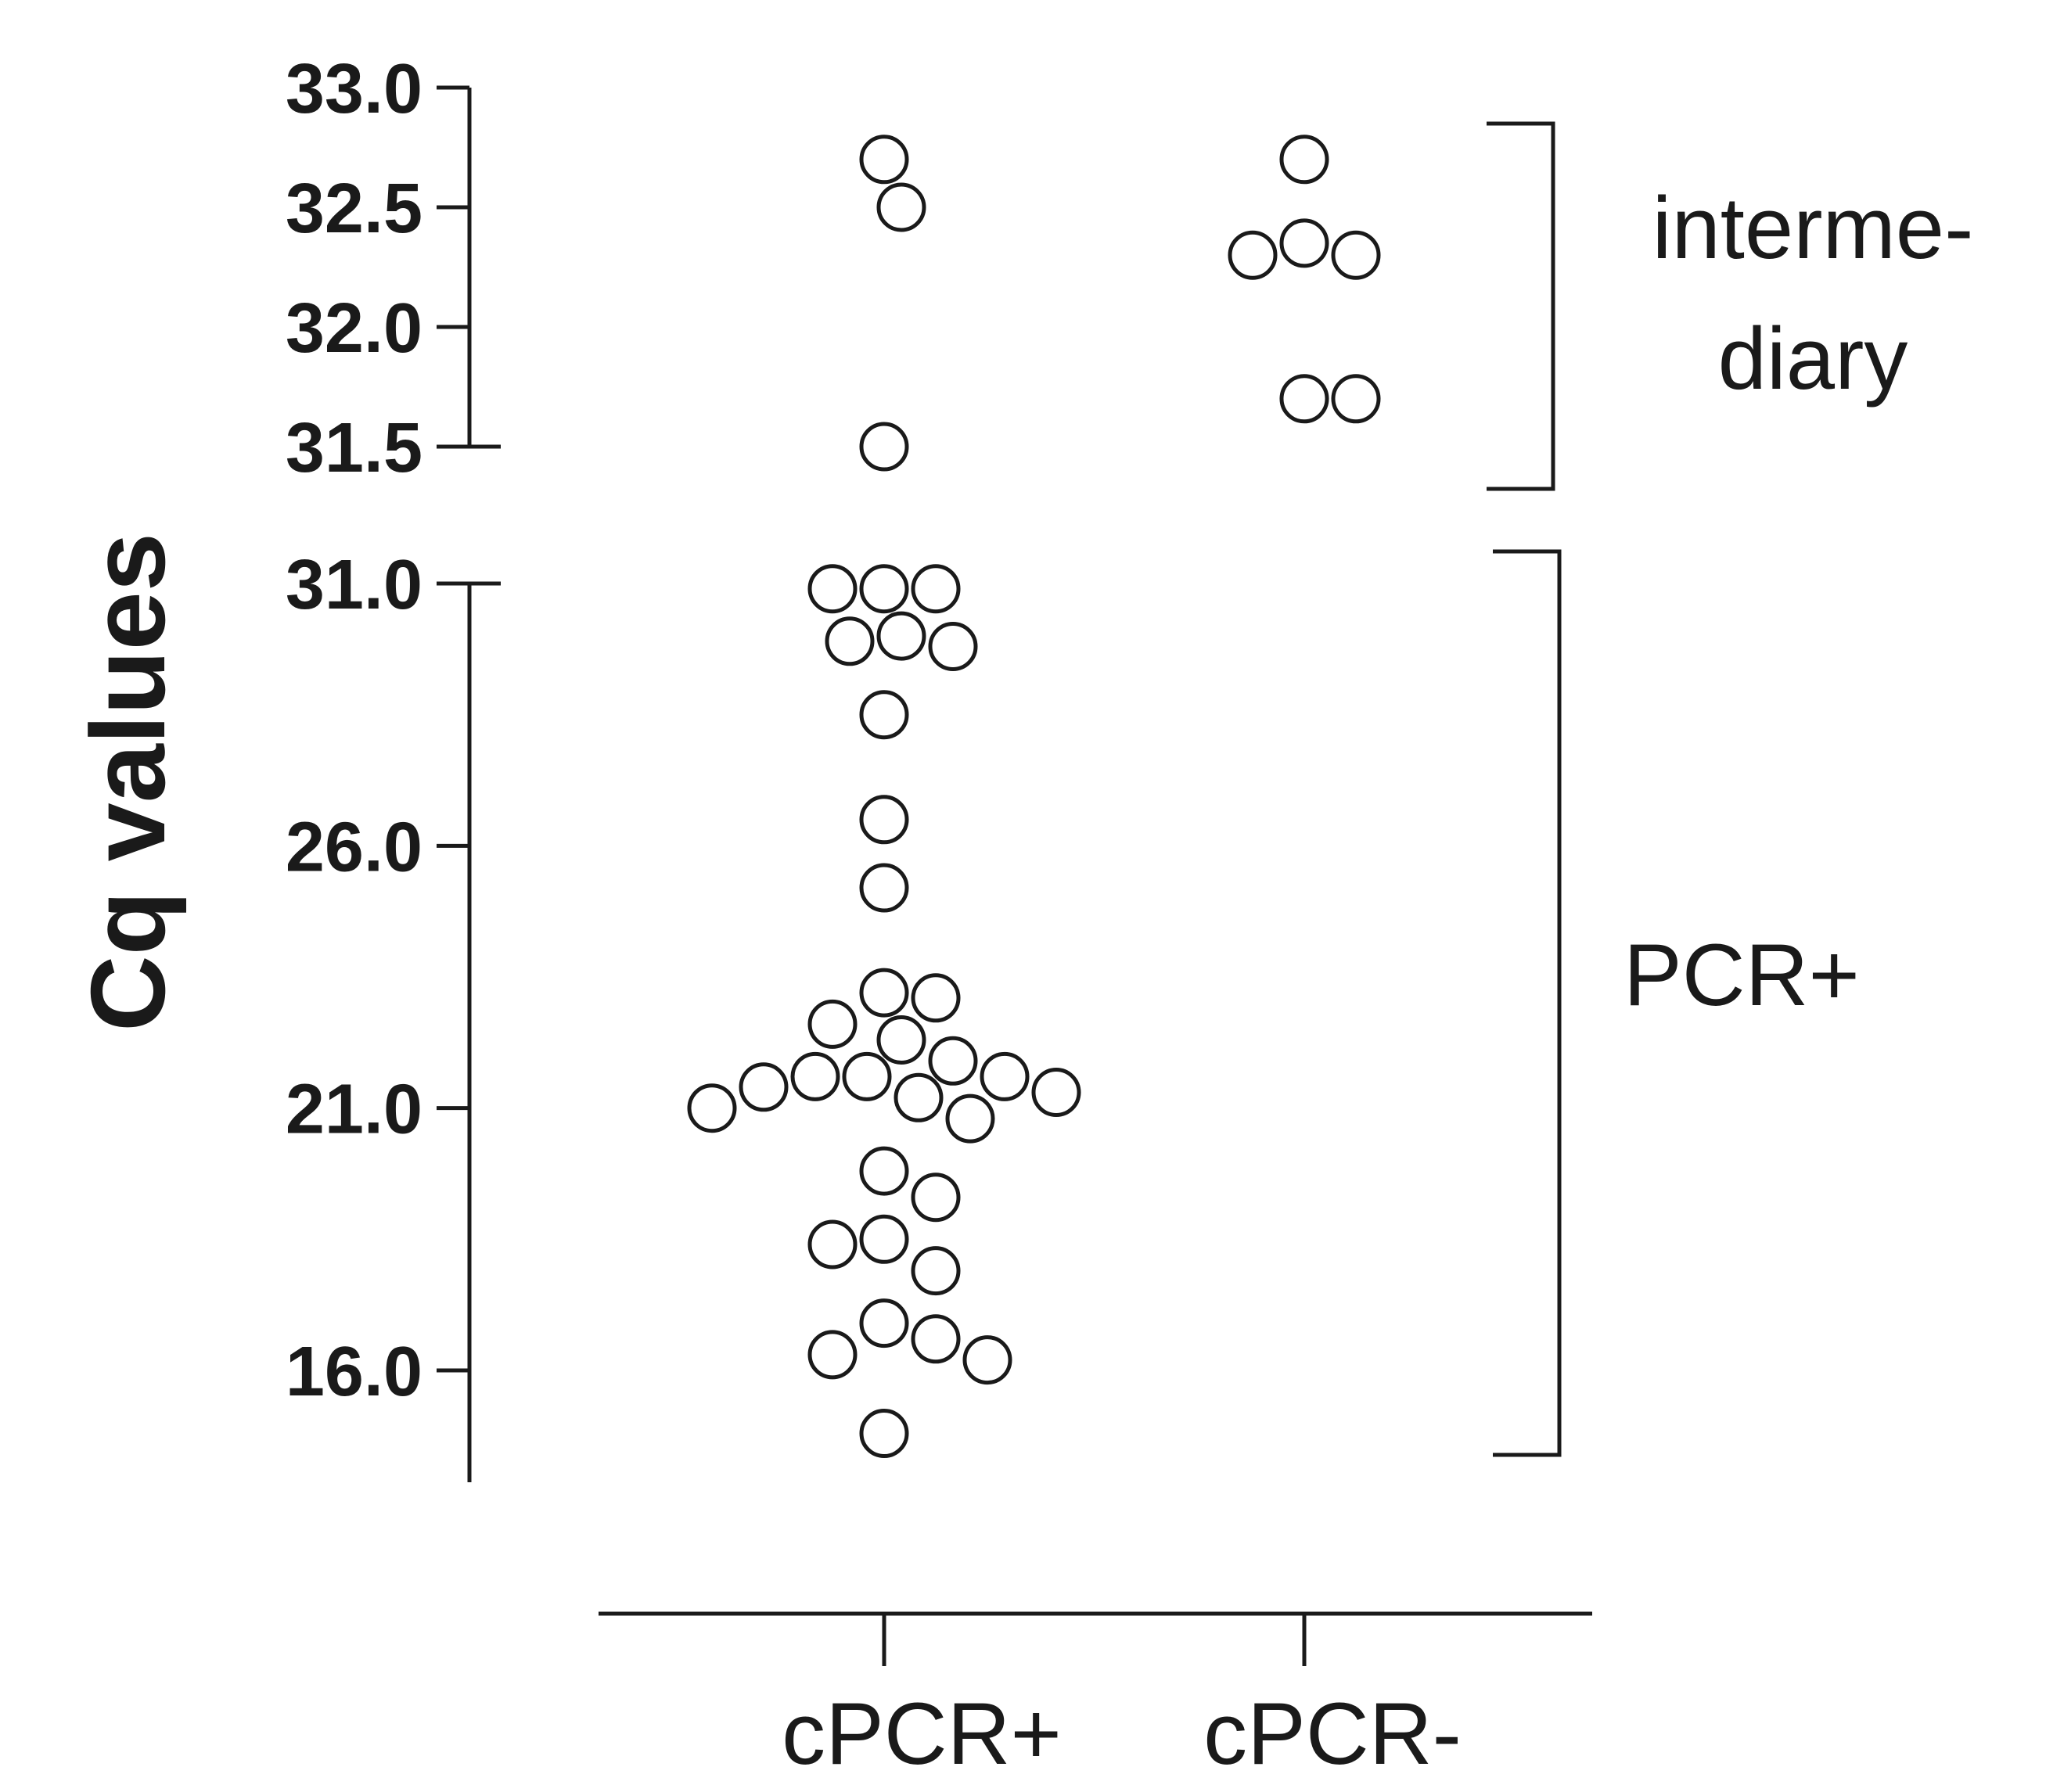 The height and width of the screenshot is (1792, 2046). Describe the element at coordinates (354, 847) in the screenshot. I see `y-tick-label: 26.0` at that location.